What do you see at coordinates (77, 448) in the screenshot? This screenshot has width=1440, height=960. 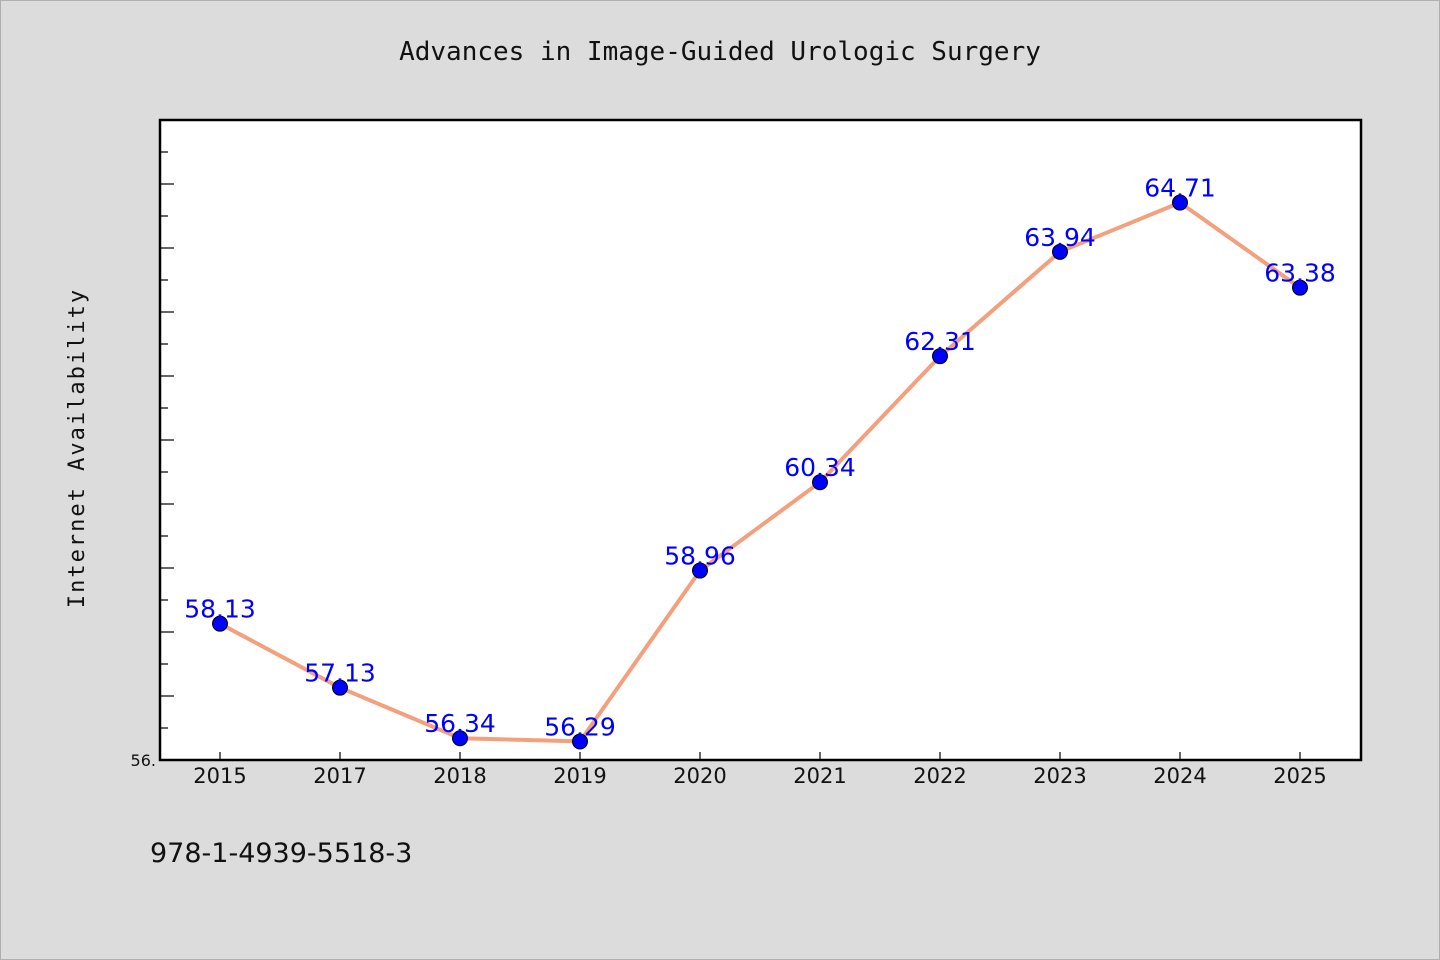 I see `y-axis-label: Internet Availability` at bounding box center [77, 448].